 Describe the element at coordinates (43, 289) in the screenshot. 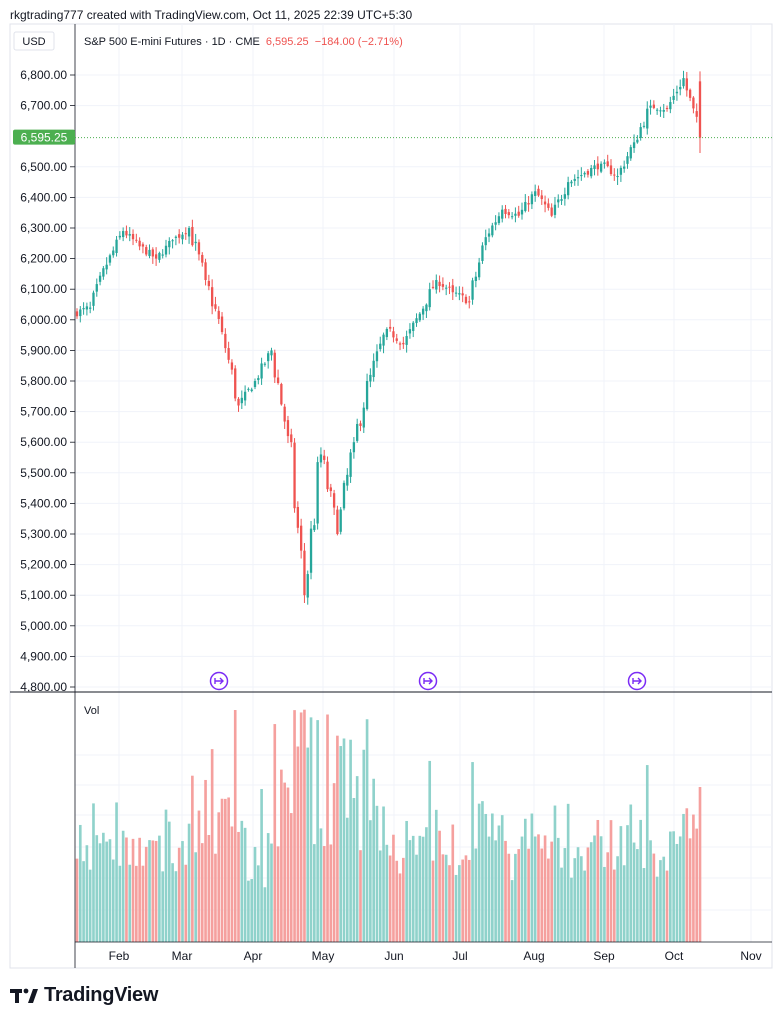

I see `y-tick-label: 6,100.00` at that location.